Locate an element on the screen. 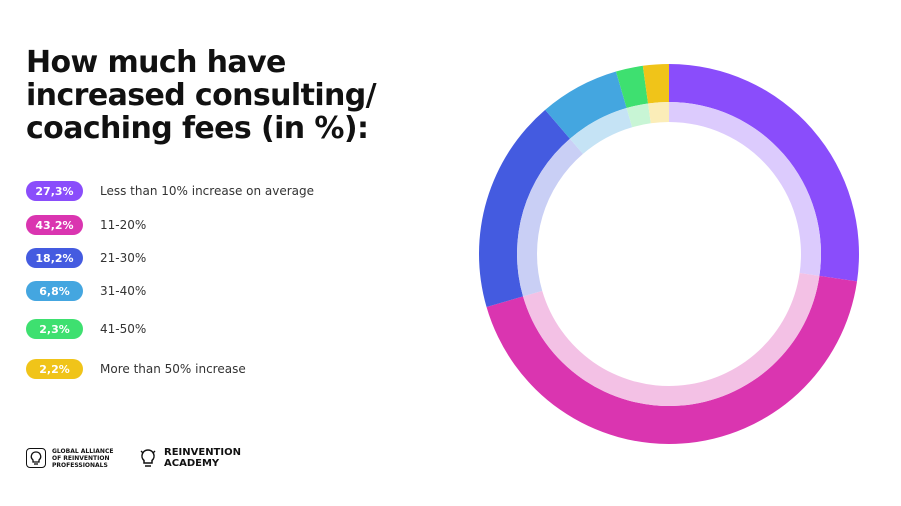 The image size is (901, 506). legend-item: 27,3% Less than 10% increase on average is located at coordinates (170, 191).